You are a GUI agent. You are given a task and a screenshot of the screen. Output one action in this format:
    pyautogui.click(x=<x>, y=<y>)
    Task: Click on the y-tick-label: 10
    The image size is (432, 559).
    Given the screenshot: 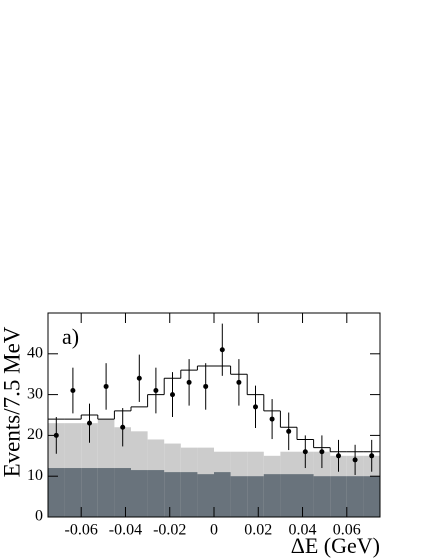 What is the action you would take?
    pyautogui.click(x=35, y=475)
    